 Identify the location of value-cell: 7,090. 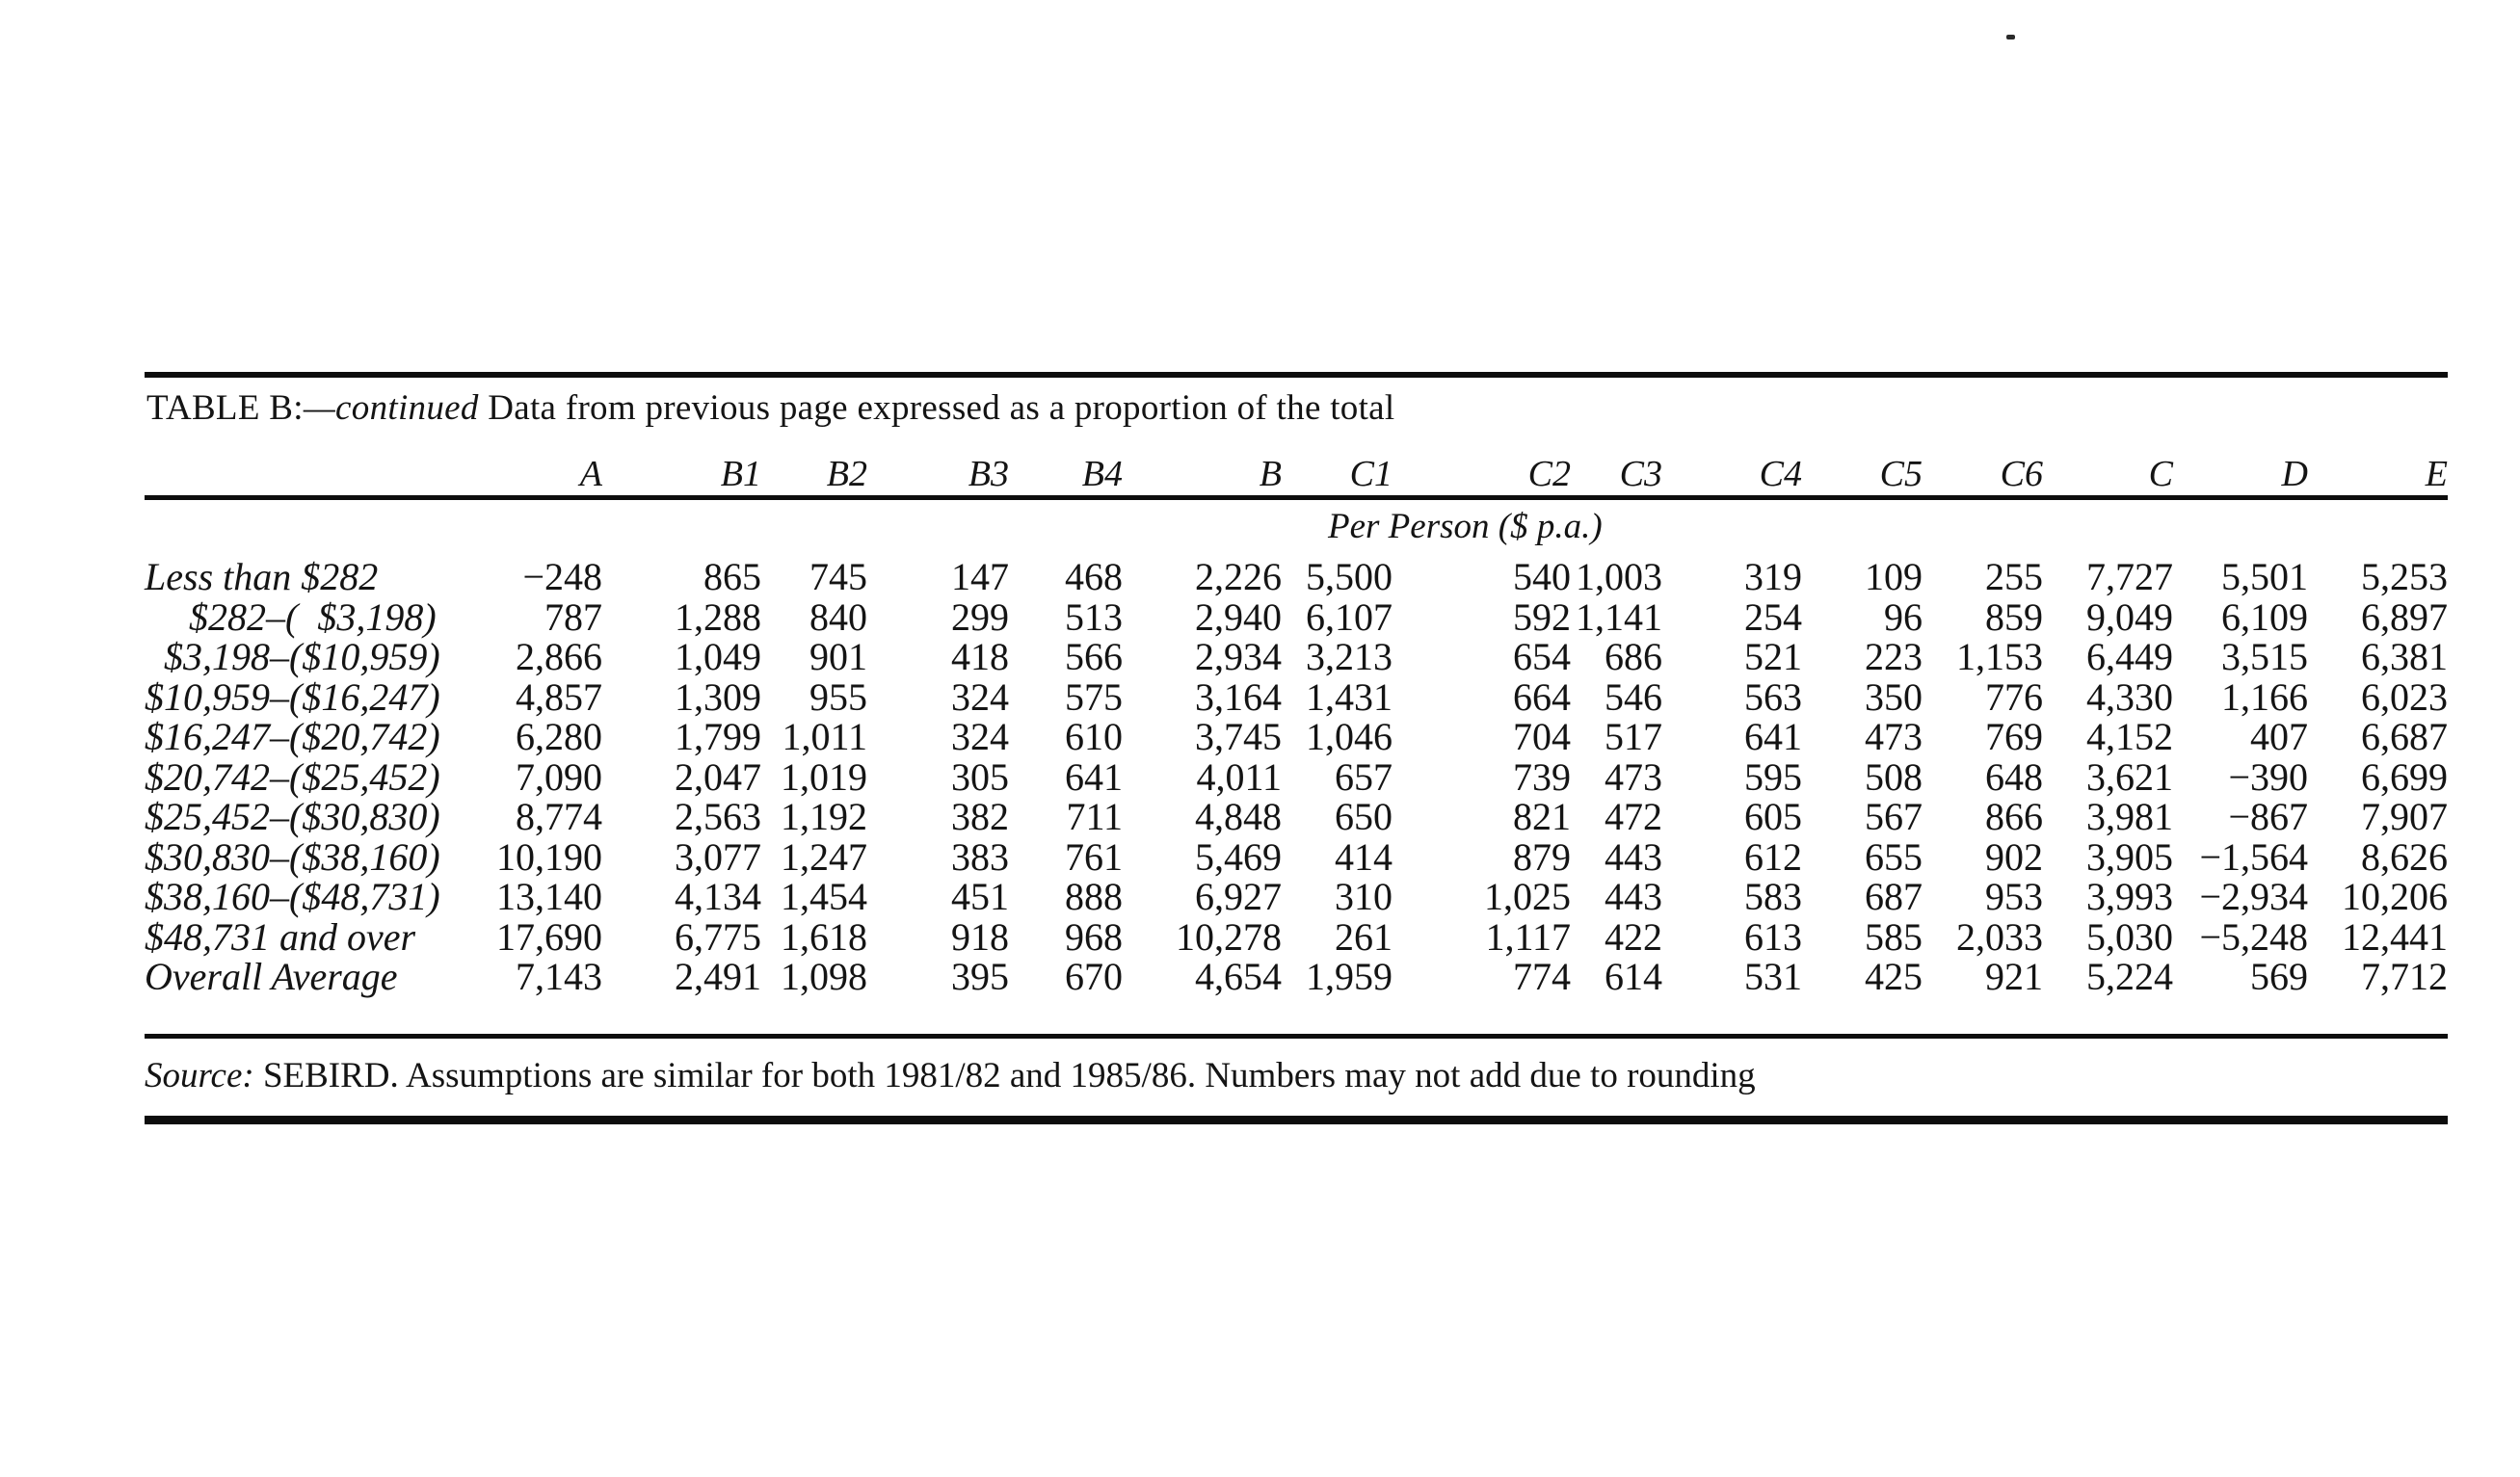
(559, 776).